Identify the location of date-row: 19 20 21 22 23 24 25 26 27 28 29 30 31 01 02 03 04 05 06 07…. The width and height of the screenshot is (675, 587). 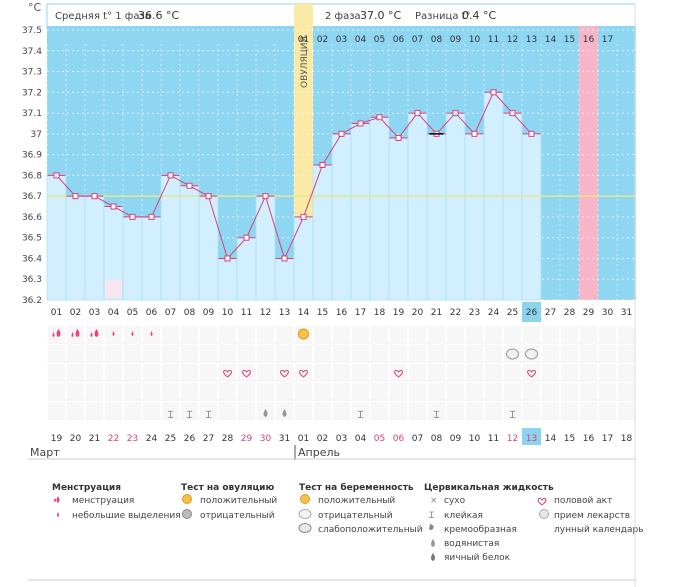
(342, 436).